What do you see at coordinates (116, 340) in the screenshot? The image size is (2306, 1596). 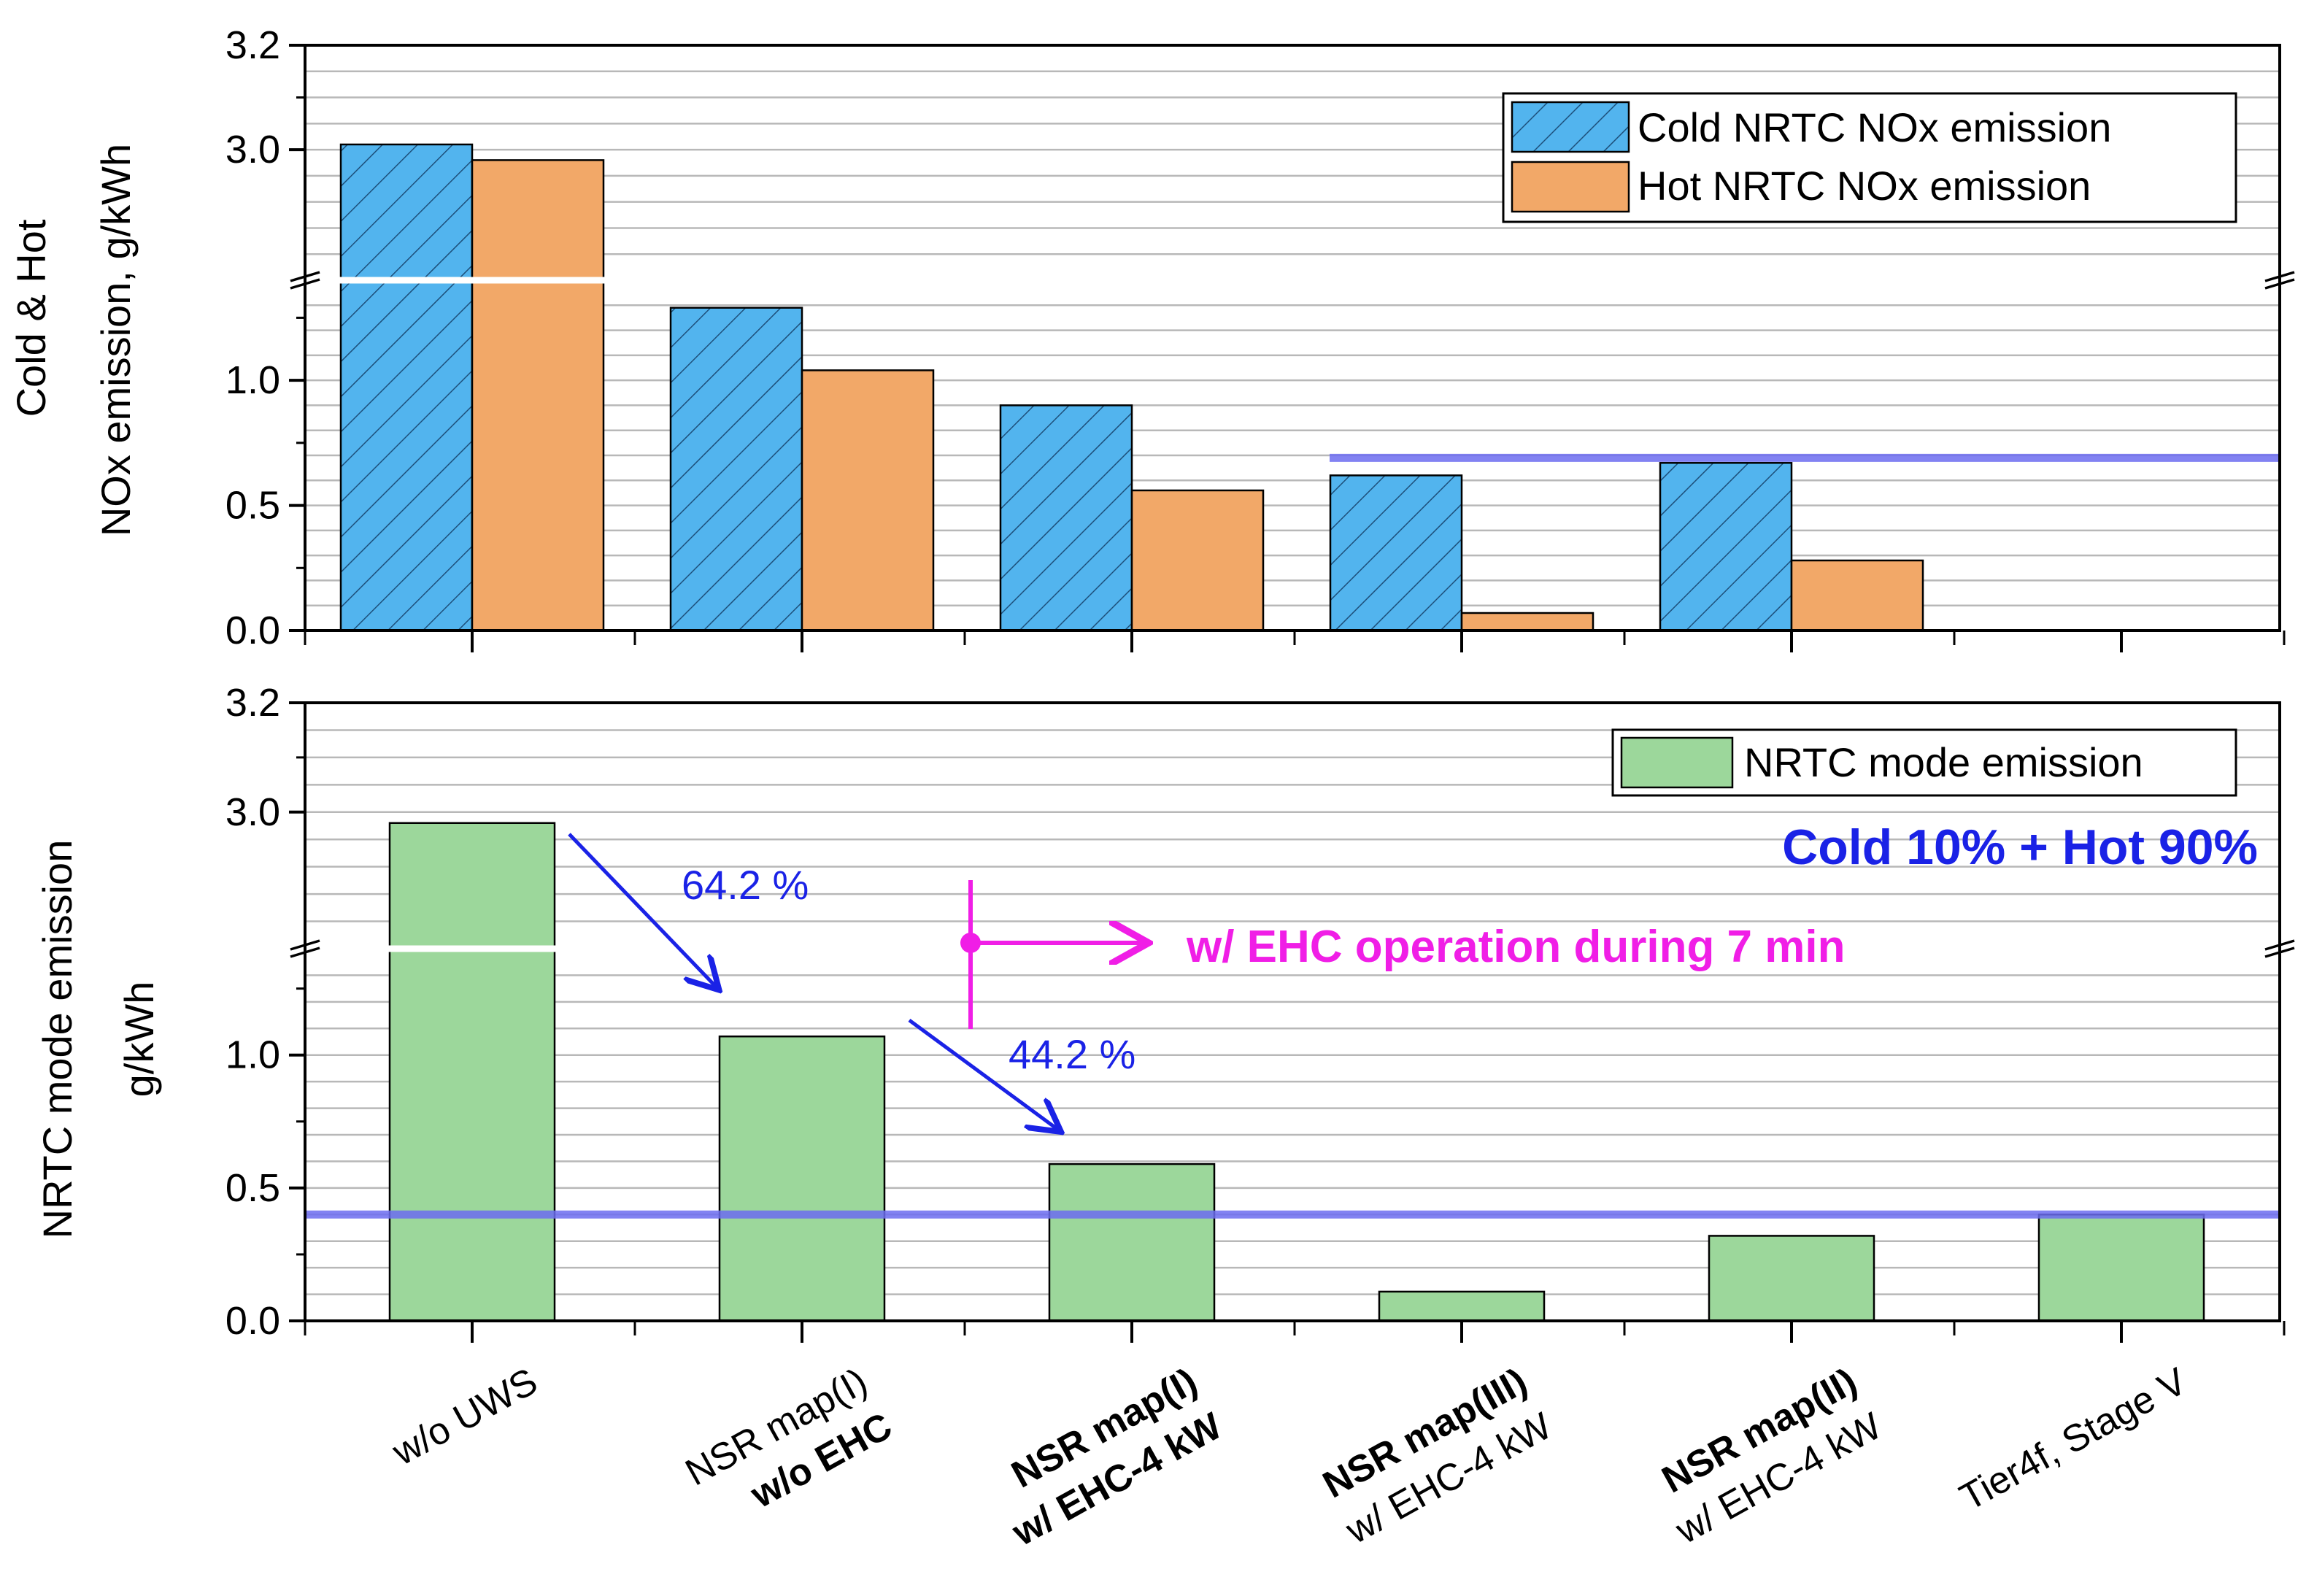 I see `top-y-axis-label-line2: NOx emission, g/kWh` at bounding box center [116, 340].